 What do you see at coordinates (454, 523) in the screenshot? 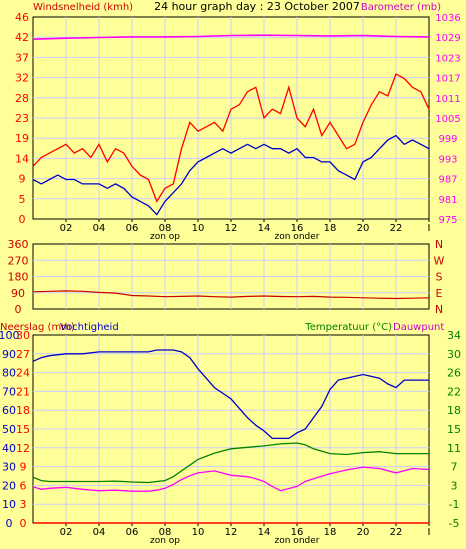
I see `temperature-tick-label: -5` at bounding box center [454, 523].